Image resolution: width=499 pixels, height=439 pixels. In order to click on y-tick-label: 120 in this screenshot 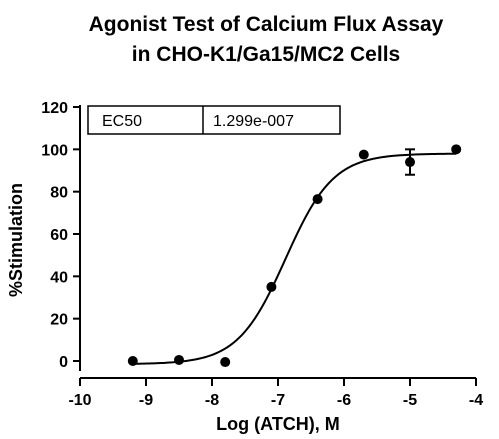, I will do `click(54, 108)`.